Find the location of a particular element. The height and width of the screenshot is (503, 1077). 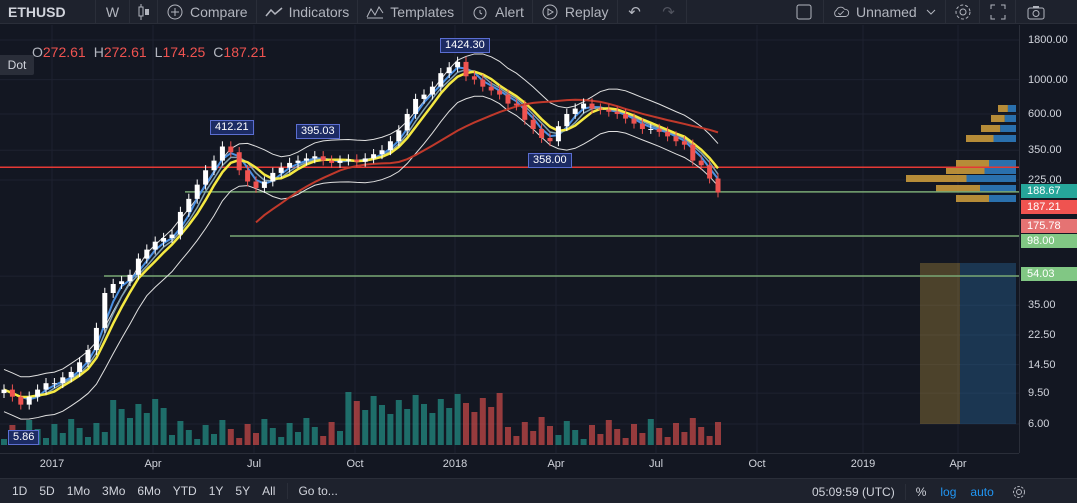

snapshot-button is located at coordinates (1036, 12).